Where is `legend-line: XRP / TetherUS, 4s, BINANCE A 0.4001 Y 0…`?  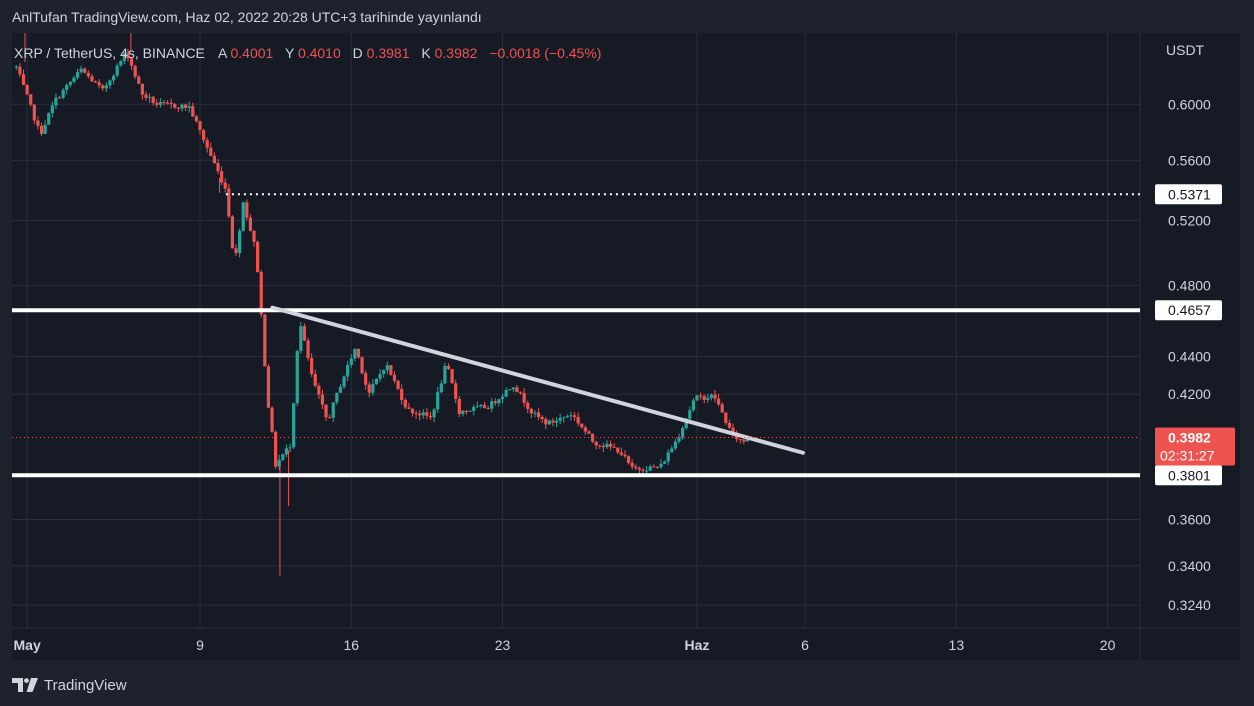 legend-line: XRP / TetherUS, 4s, BINANCE A 0.4001 Y 0… is located at coordinates (307, 53).